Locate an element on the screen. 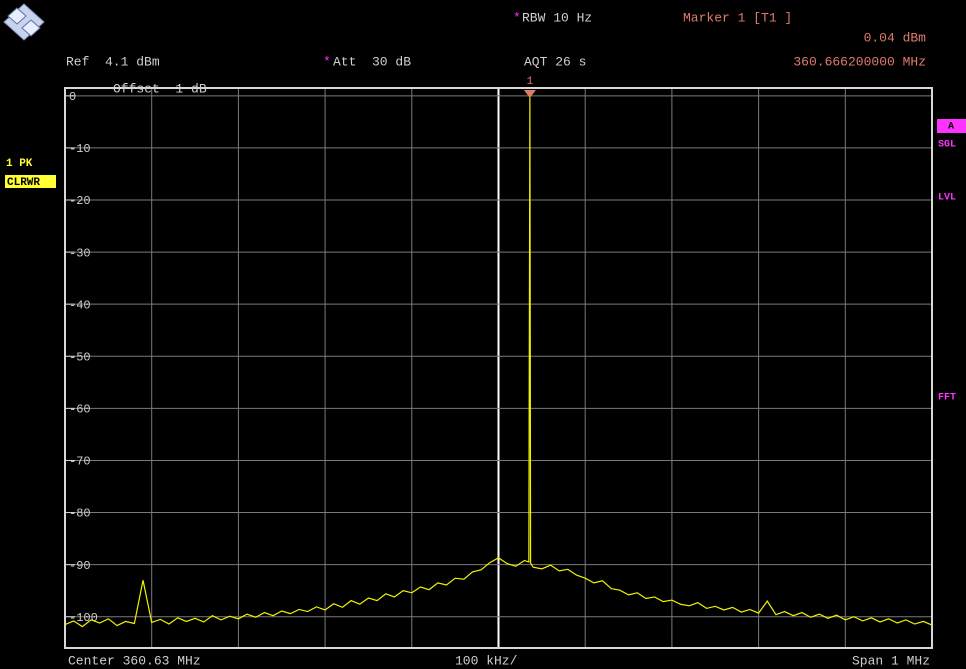  marker-title: Marker 1 [T1 ] is located at coordinates (737, 17).